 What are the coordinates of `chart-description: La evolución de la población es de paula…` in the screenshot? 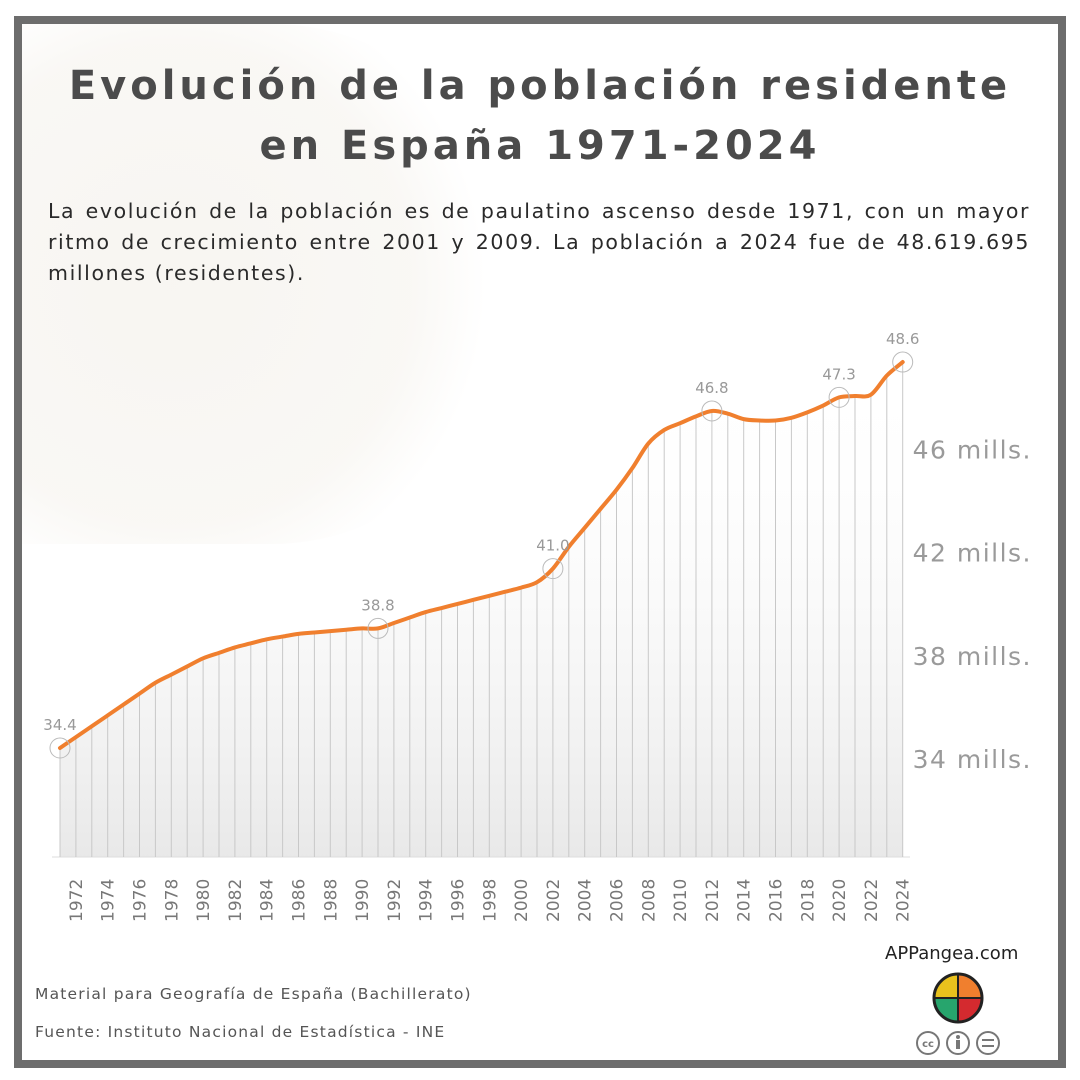 It's located at (539, 242).